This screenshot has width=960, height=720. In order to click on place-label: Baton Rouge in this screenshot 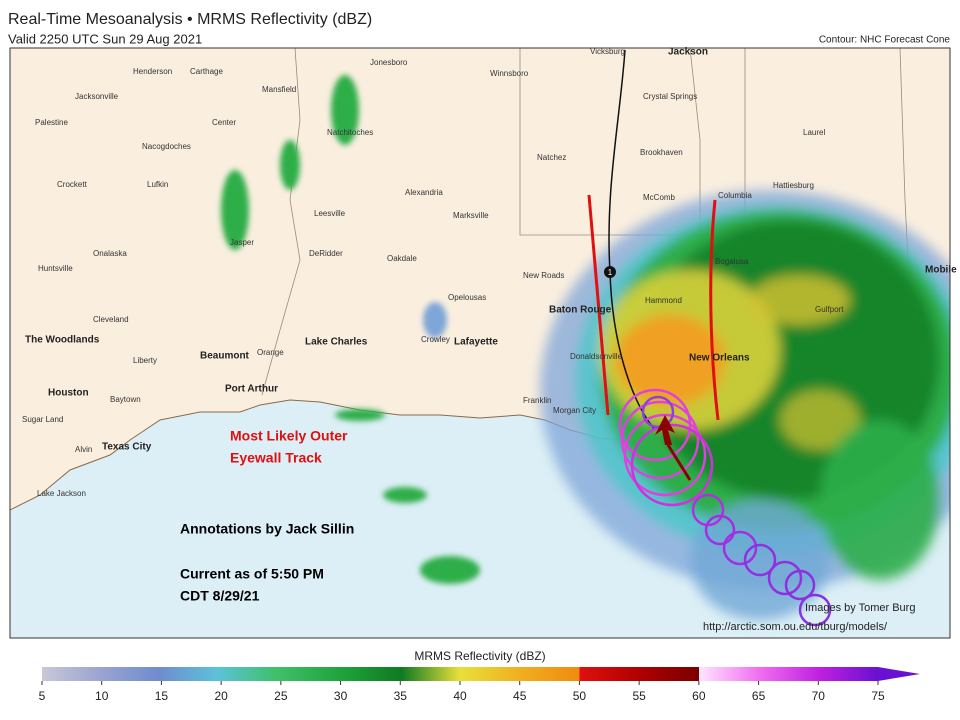, I will do `click(580, 310)`.